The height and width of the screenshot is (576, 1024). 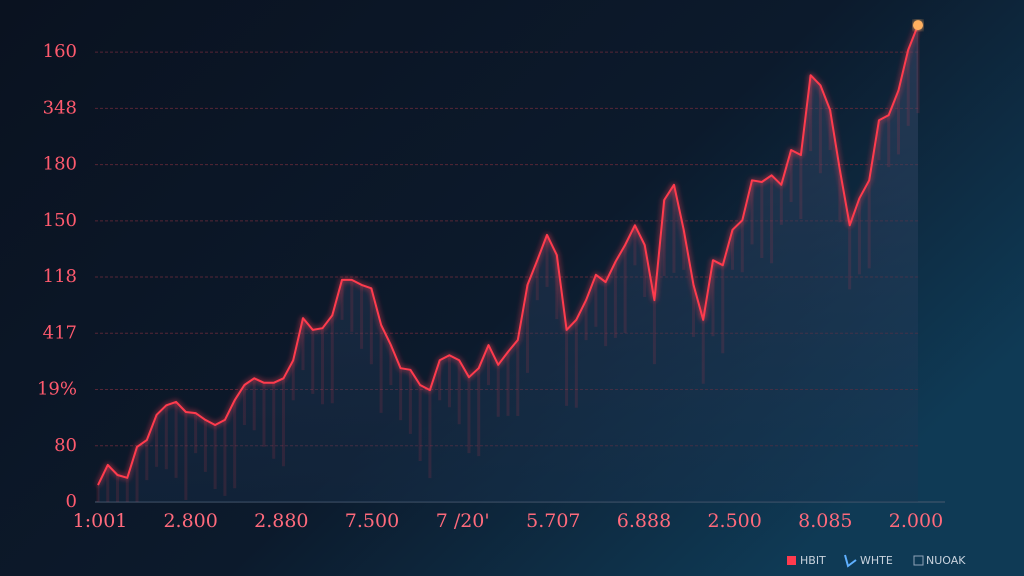 I want to click on legend-label: HBIT, so click(x=813, y=560).